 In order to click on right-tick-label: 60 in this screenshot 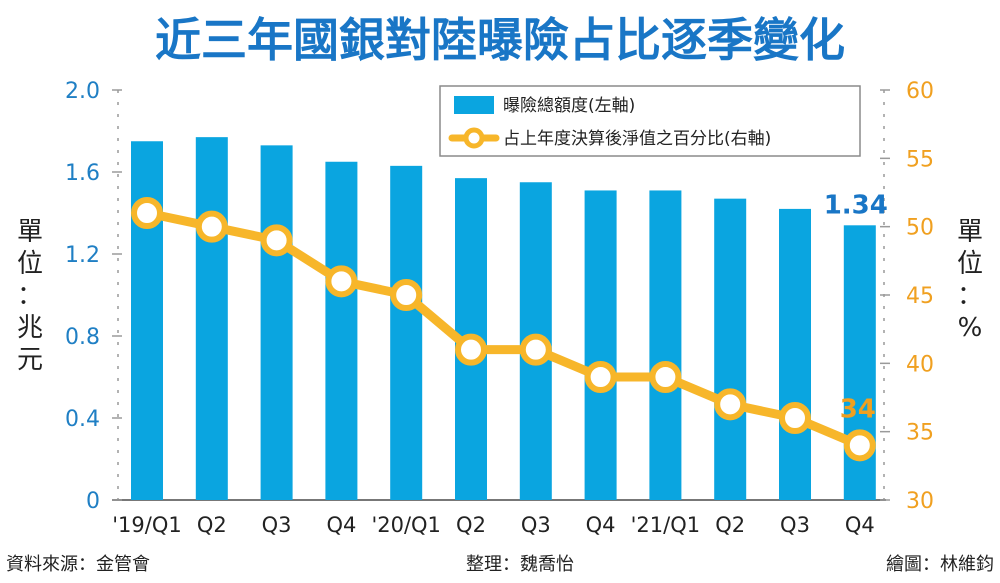, I will do `click(920, 91)`.